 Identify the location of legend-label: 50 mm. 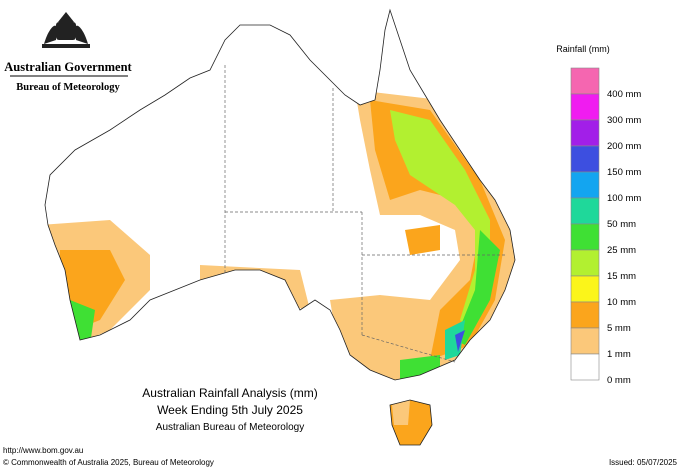
(621, 224).